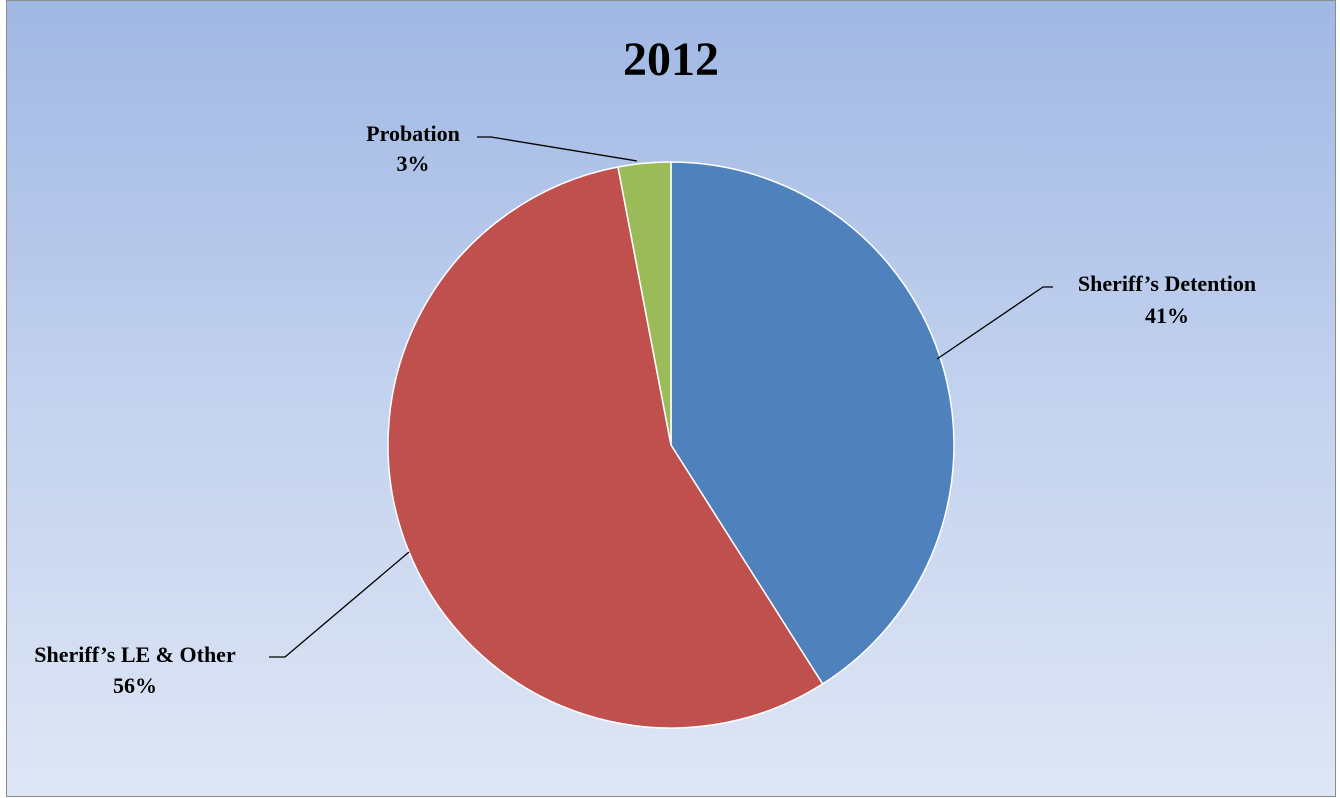 This screenshot has height=798, width=1340. I want to click on pie-slice-probation, so click(644, 303).